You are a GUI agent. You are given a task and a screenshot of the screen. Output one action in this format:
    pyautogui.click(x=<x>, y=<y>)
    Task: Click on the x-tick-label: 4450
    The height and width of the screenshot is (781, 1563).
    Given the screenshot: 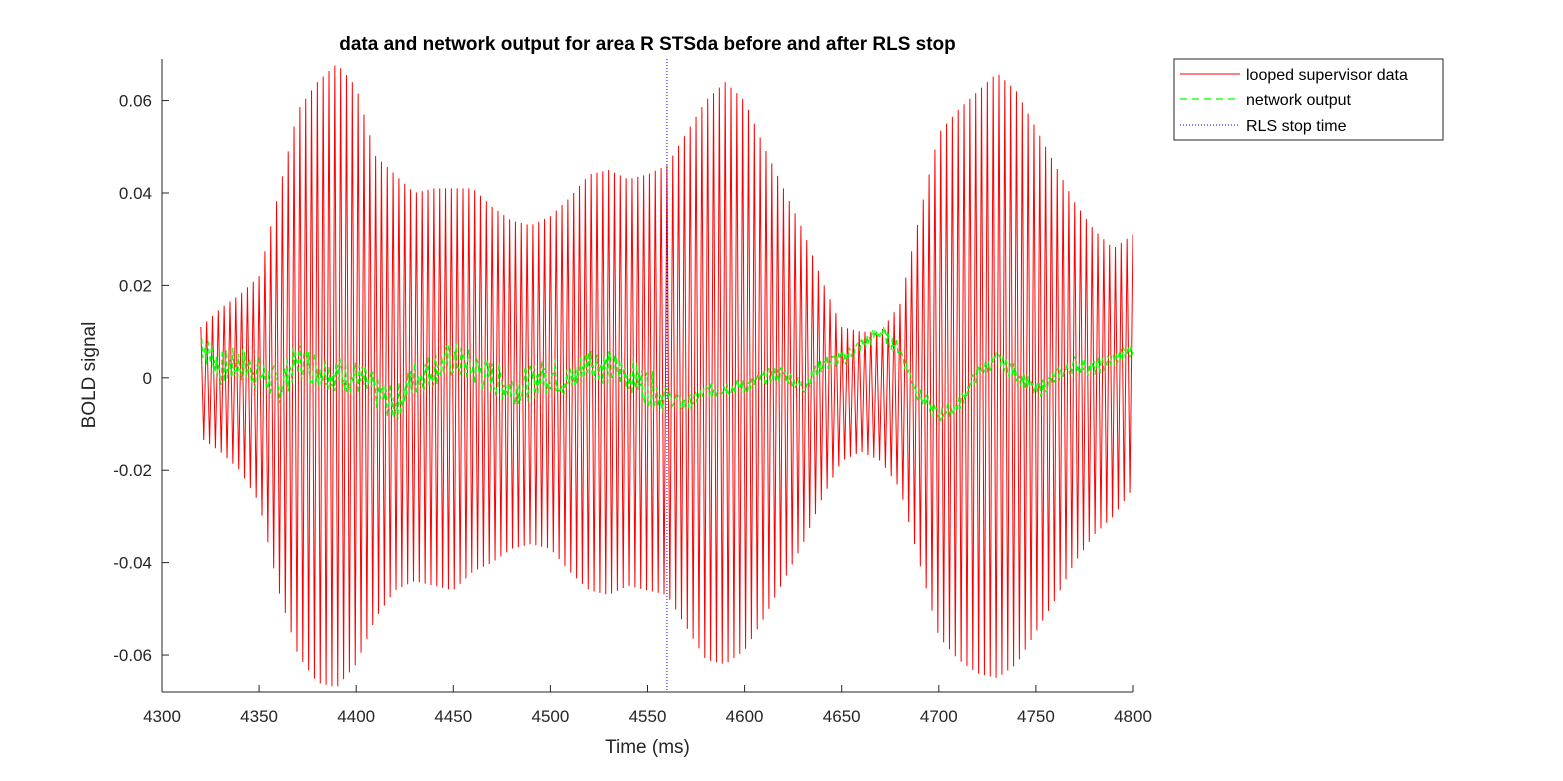 What is the action you would take?
    pyautogui.click(x=453, y=716)
    